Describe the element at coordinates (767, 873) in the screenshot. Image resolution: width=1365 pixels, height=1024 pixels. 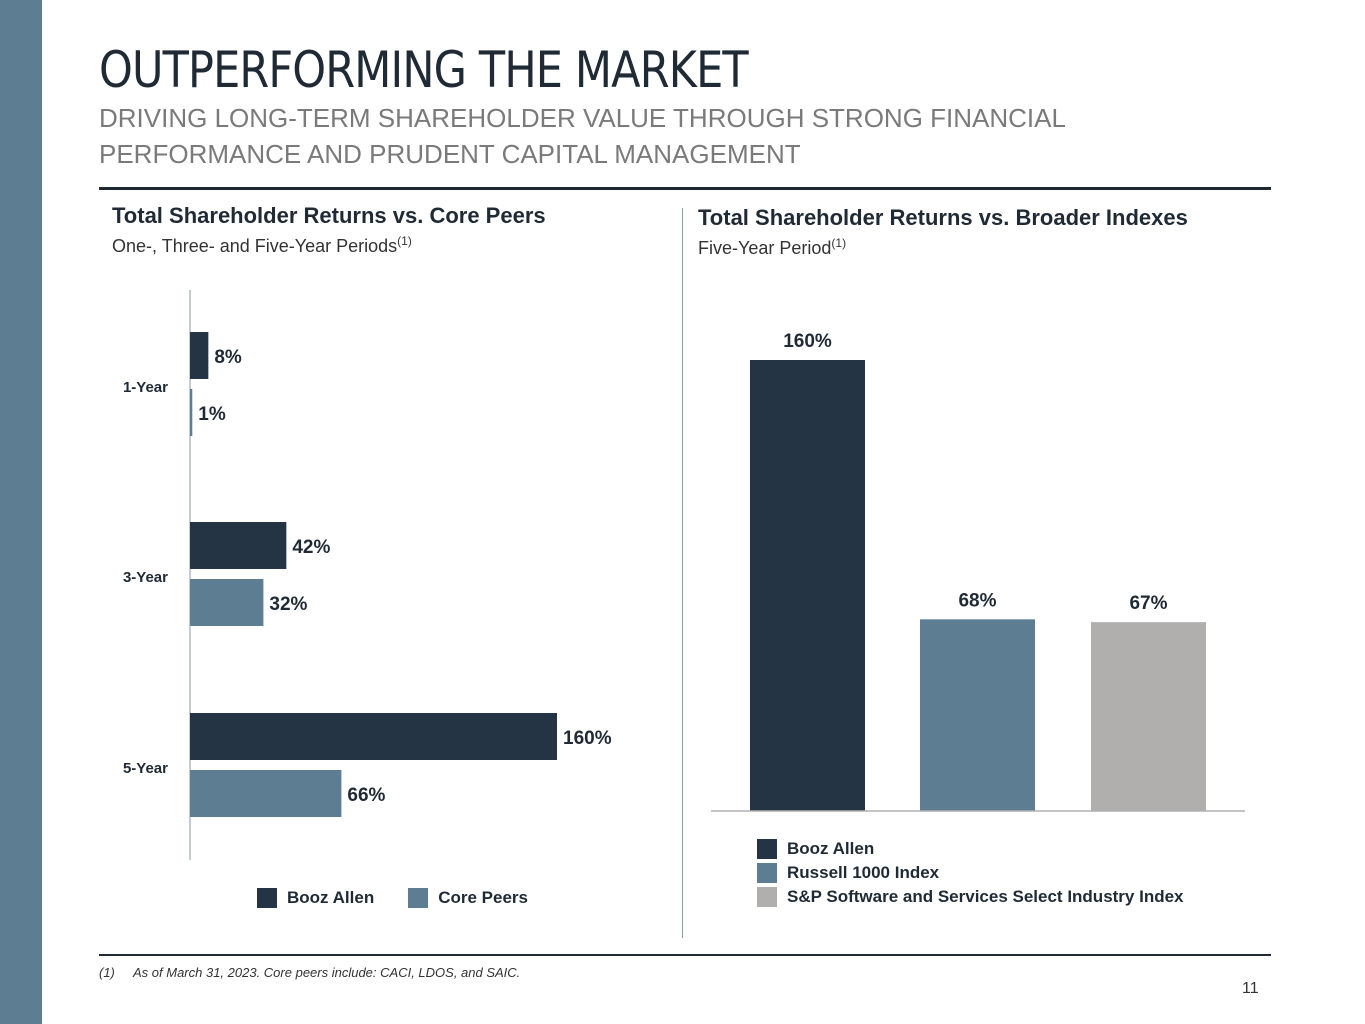
I see `legend-swatch-russell` at that location.